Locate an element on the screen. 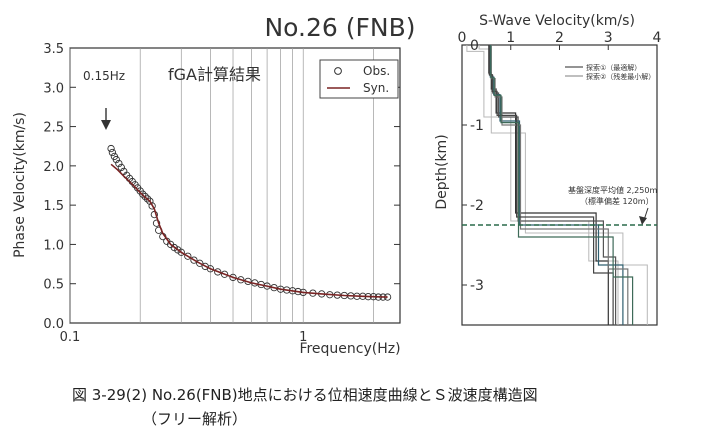 Image resolution: width=702 pixels, height=439 pixels. syn-series is located at coordinates (249, 230).